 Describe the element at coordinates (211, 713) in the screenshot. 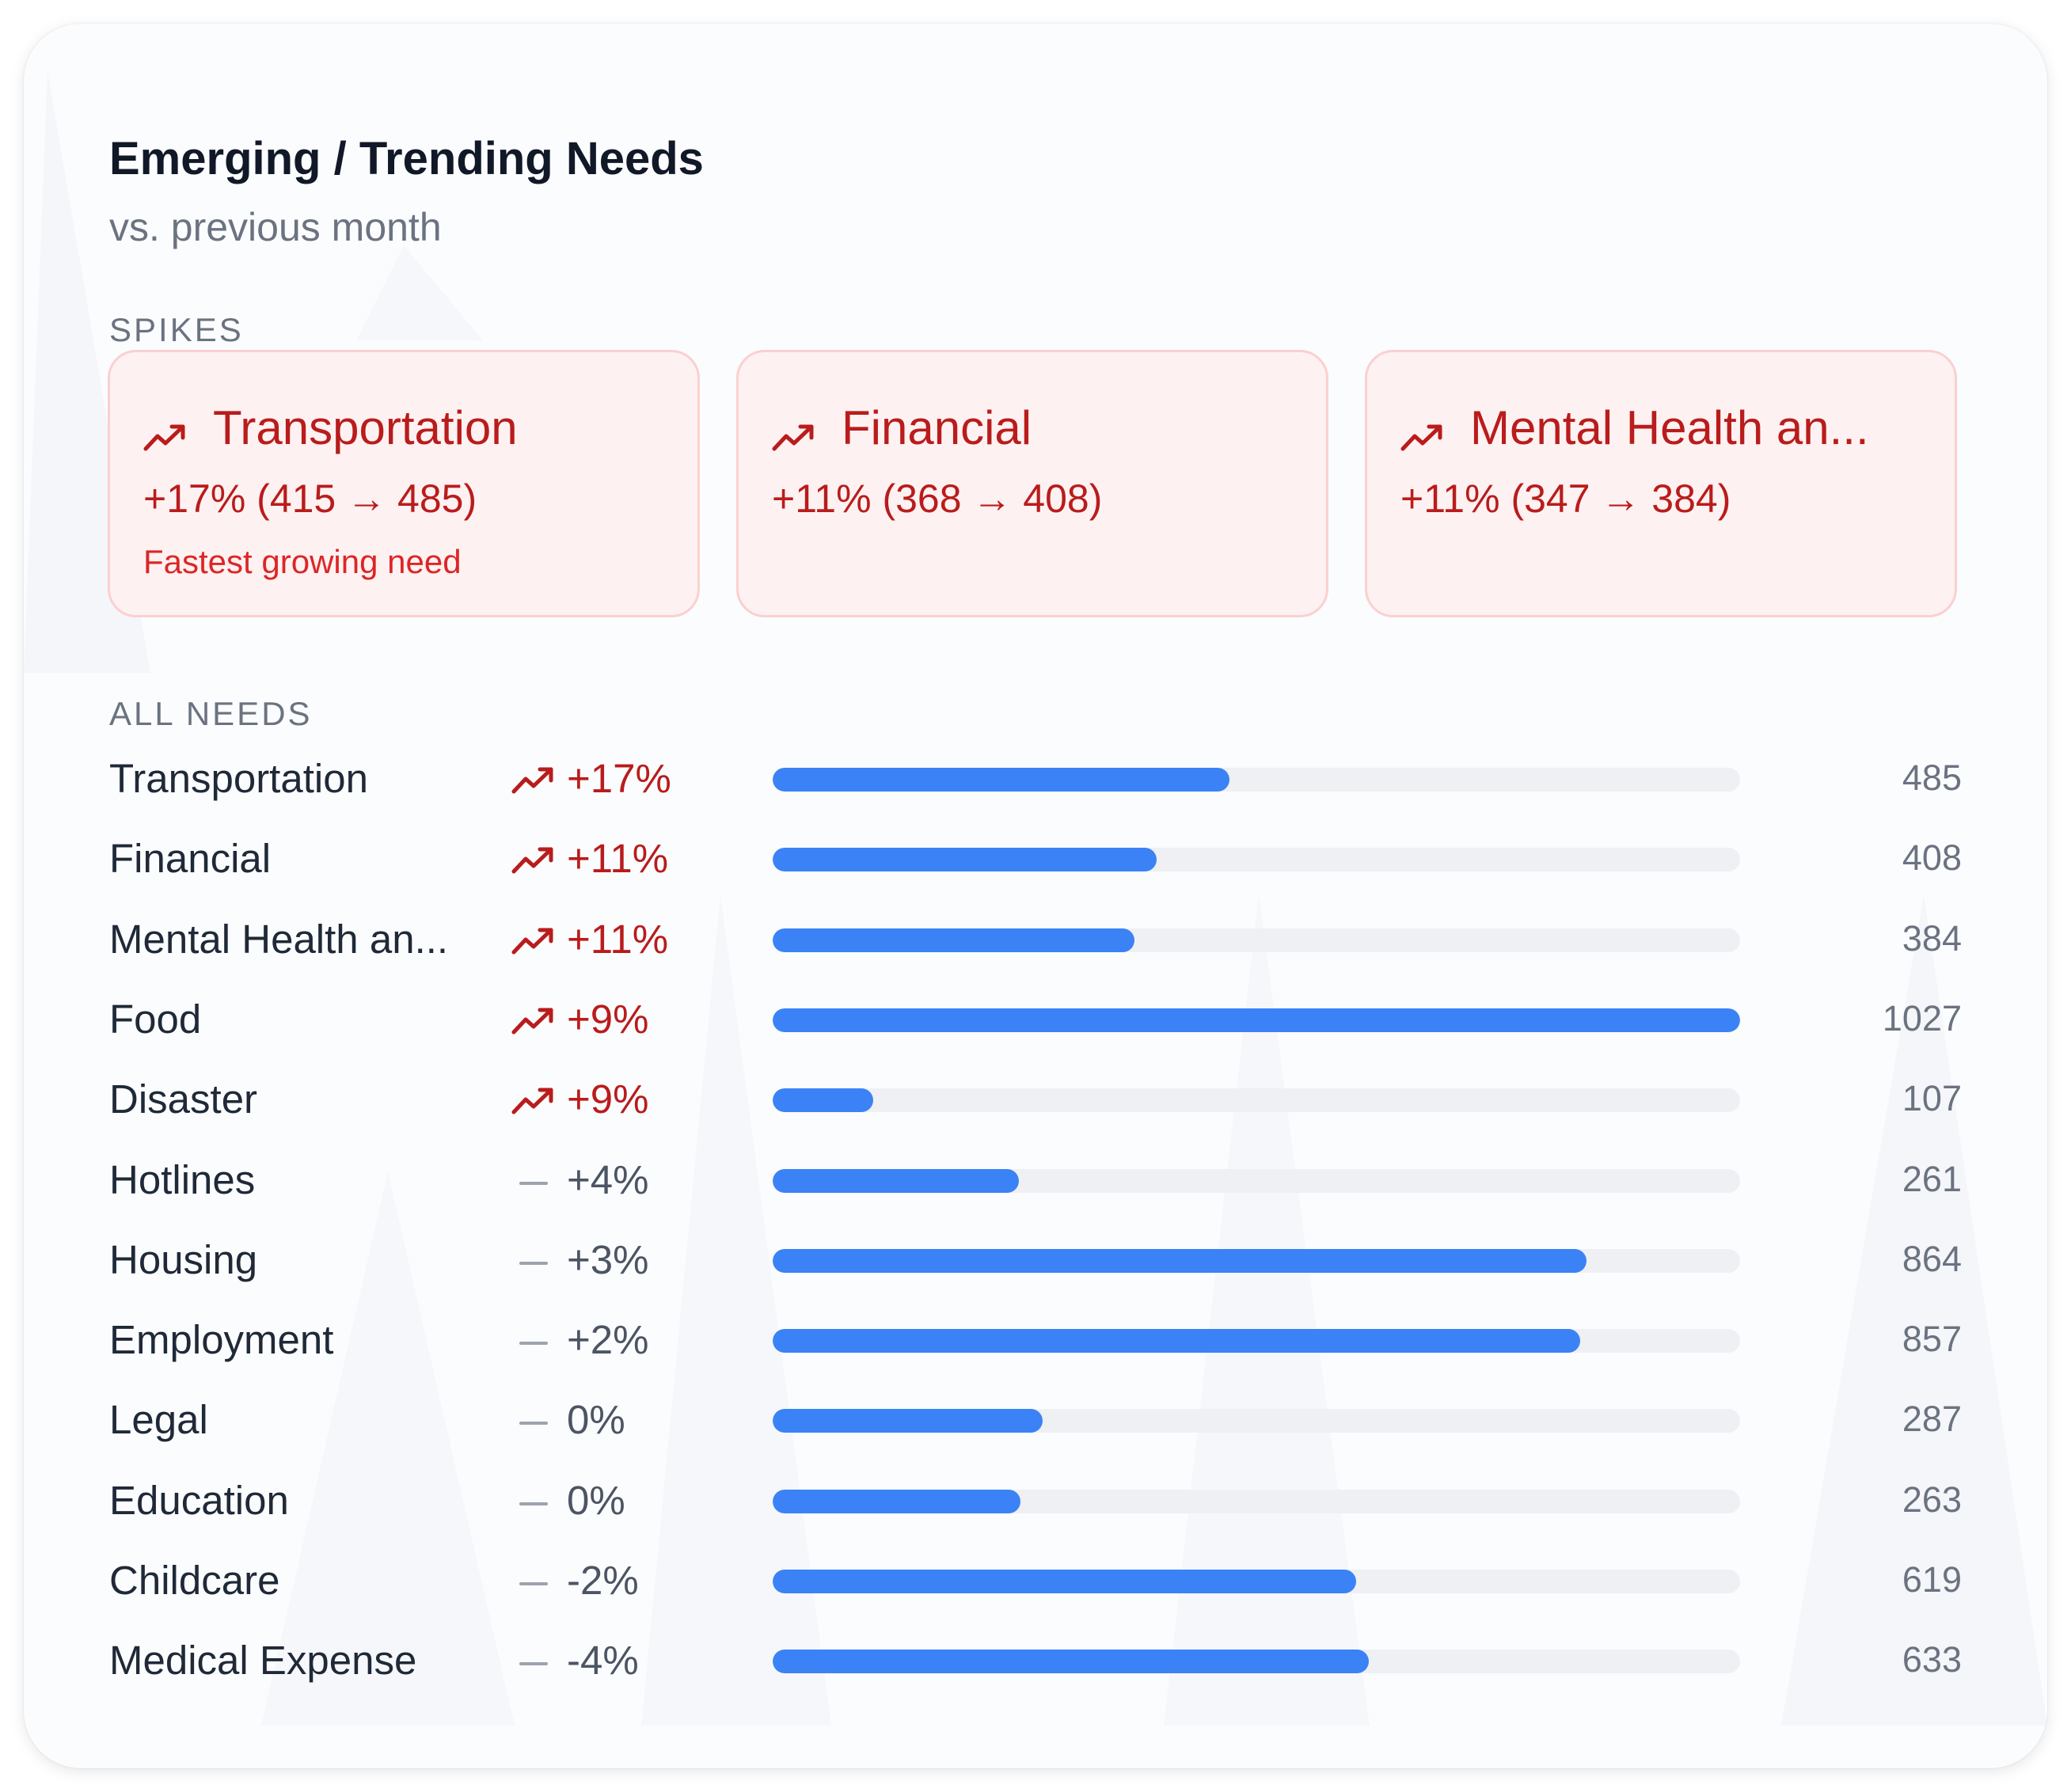

I see `all-needs-section-label: ALL NEEDS` at that location.